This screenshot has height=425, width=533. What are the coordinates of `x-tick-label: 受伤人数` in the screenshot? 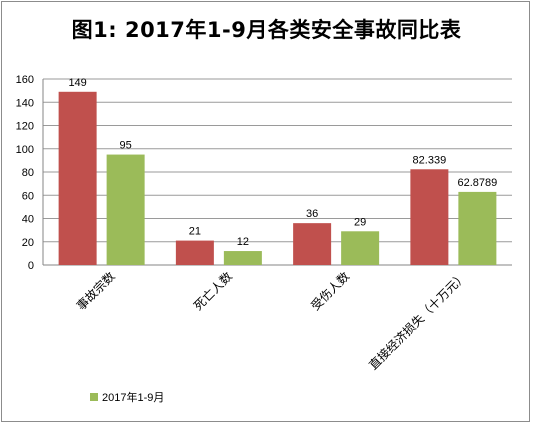 It's located at (330, 291).